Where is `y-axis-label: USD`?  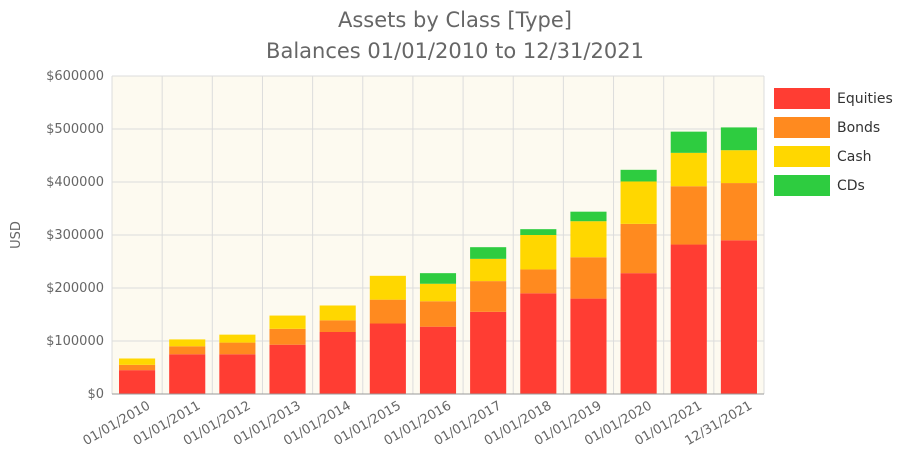
y-axis-label: USD is located at coordinates (16, 235).